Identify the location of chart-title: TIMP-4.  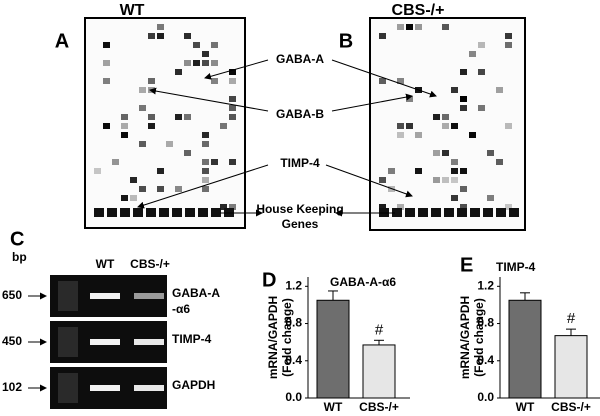
(516, 267).